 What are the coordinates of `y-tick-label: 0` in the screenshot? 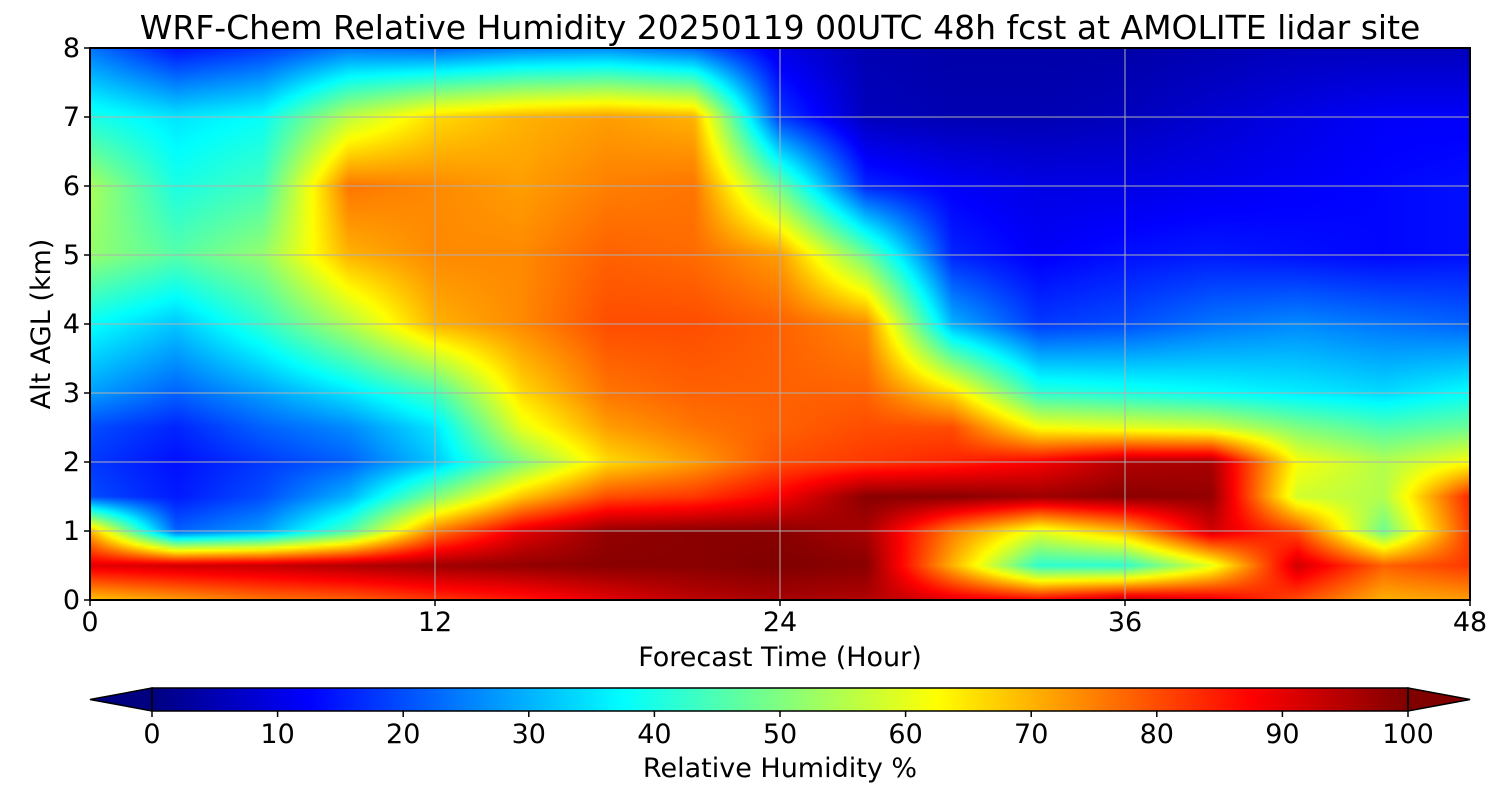 It's located at (71, 600).